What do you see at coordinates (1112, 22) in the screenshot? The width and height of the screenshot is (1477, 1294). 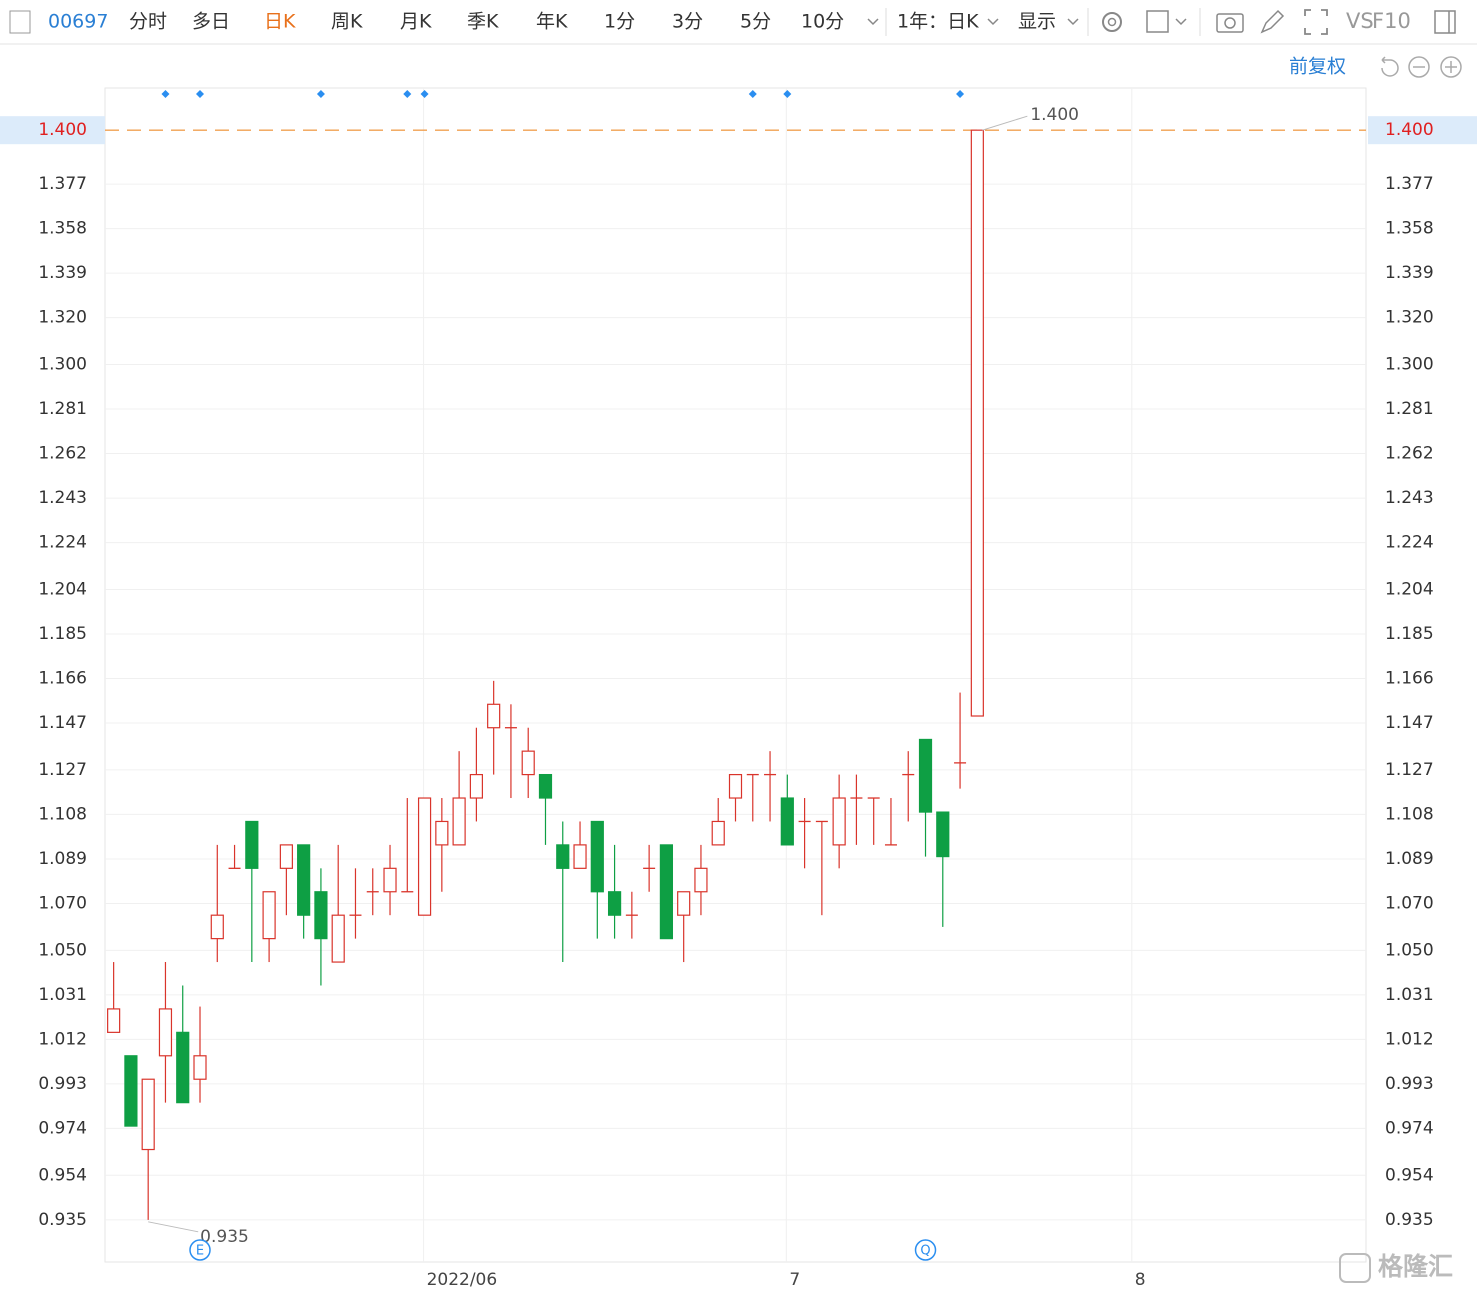 I see `settings-icon` at bounding box center [1112, 22].